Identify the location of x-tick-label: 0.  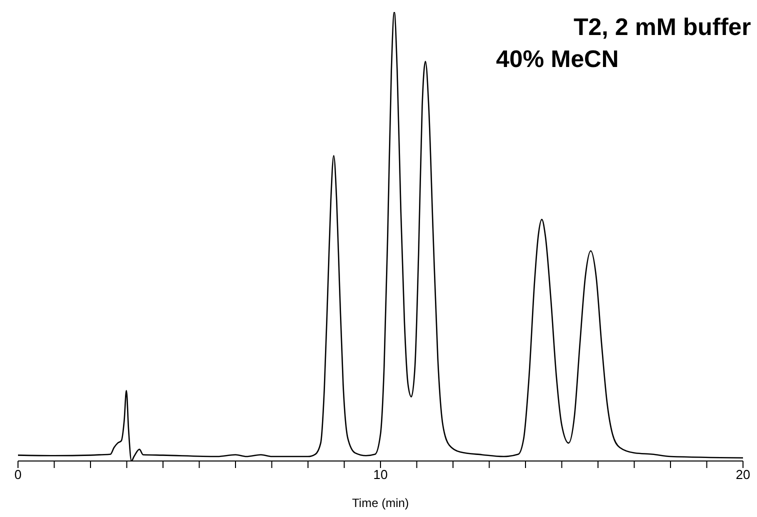
(18, 474).